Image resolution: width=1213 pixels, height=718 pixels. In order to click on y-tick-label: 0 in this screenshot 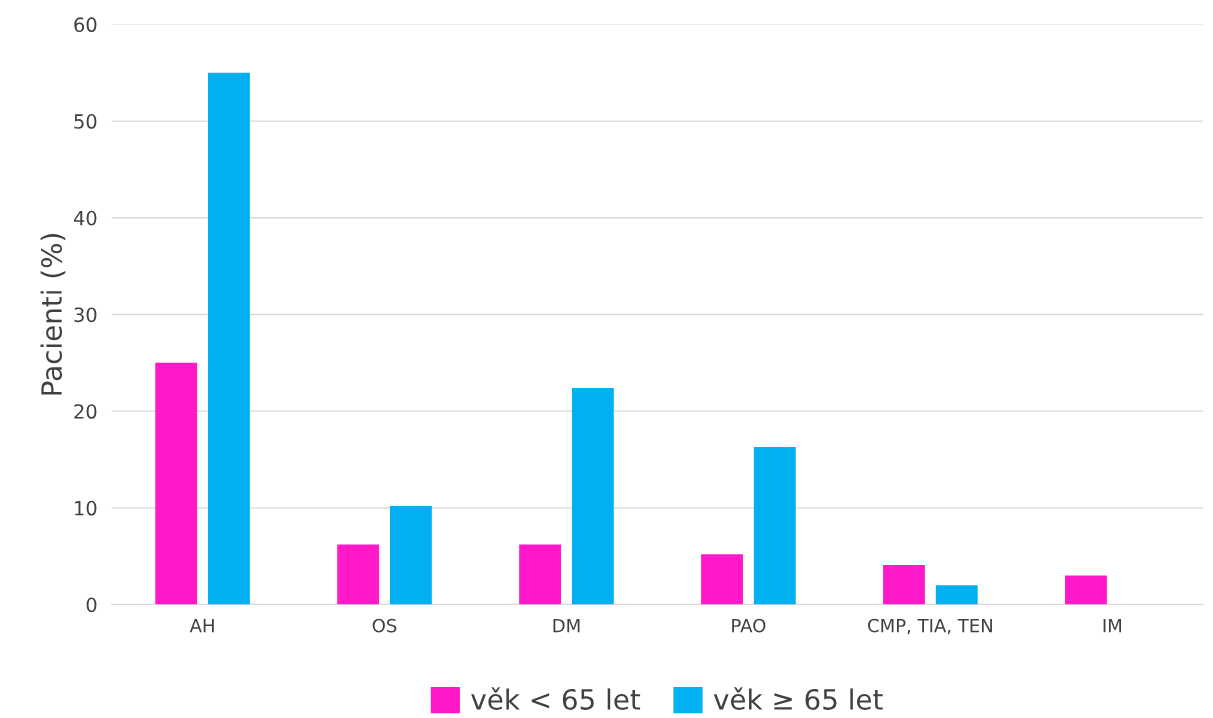, I will do `click(91, 605)`.